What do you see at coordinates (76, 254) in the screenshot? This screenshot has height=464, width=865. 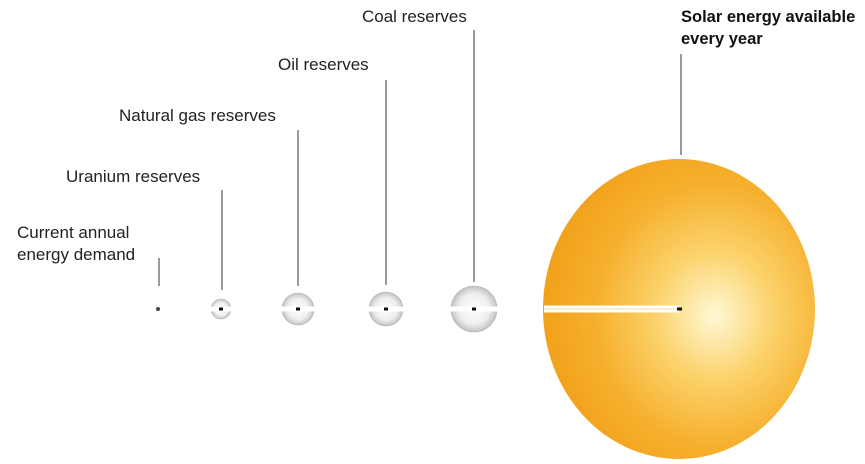 I see `demand-label-line-2: energy demand` at bounding box center [76, 254].